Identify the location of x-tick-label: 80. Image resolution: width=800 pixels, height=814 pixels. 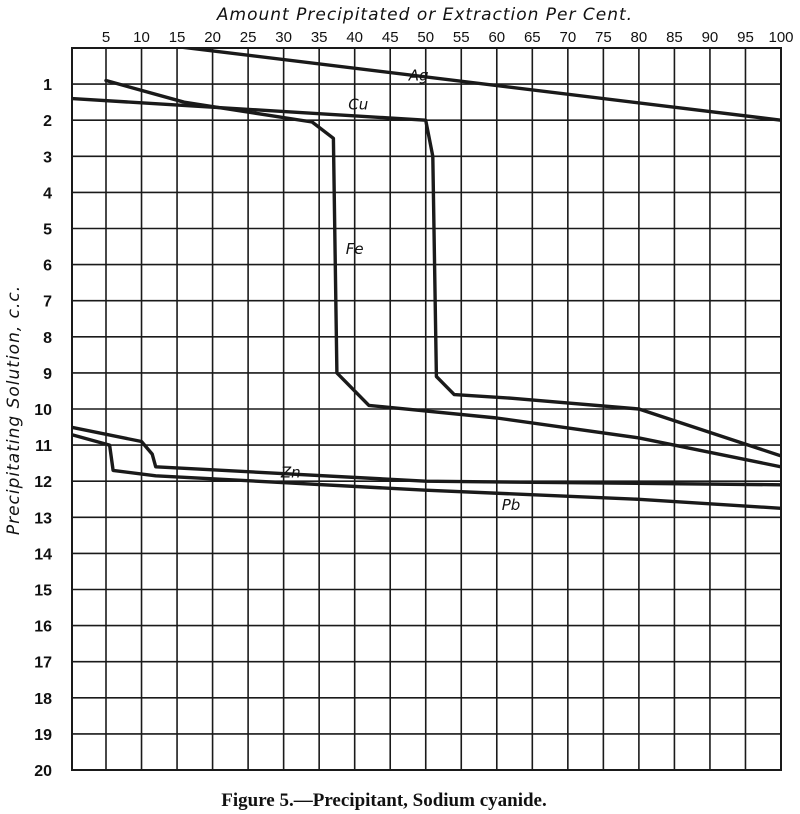
(639, 37).